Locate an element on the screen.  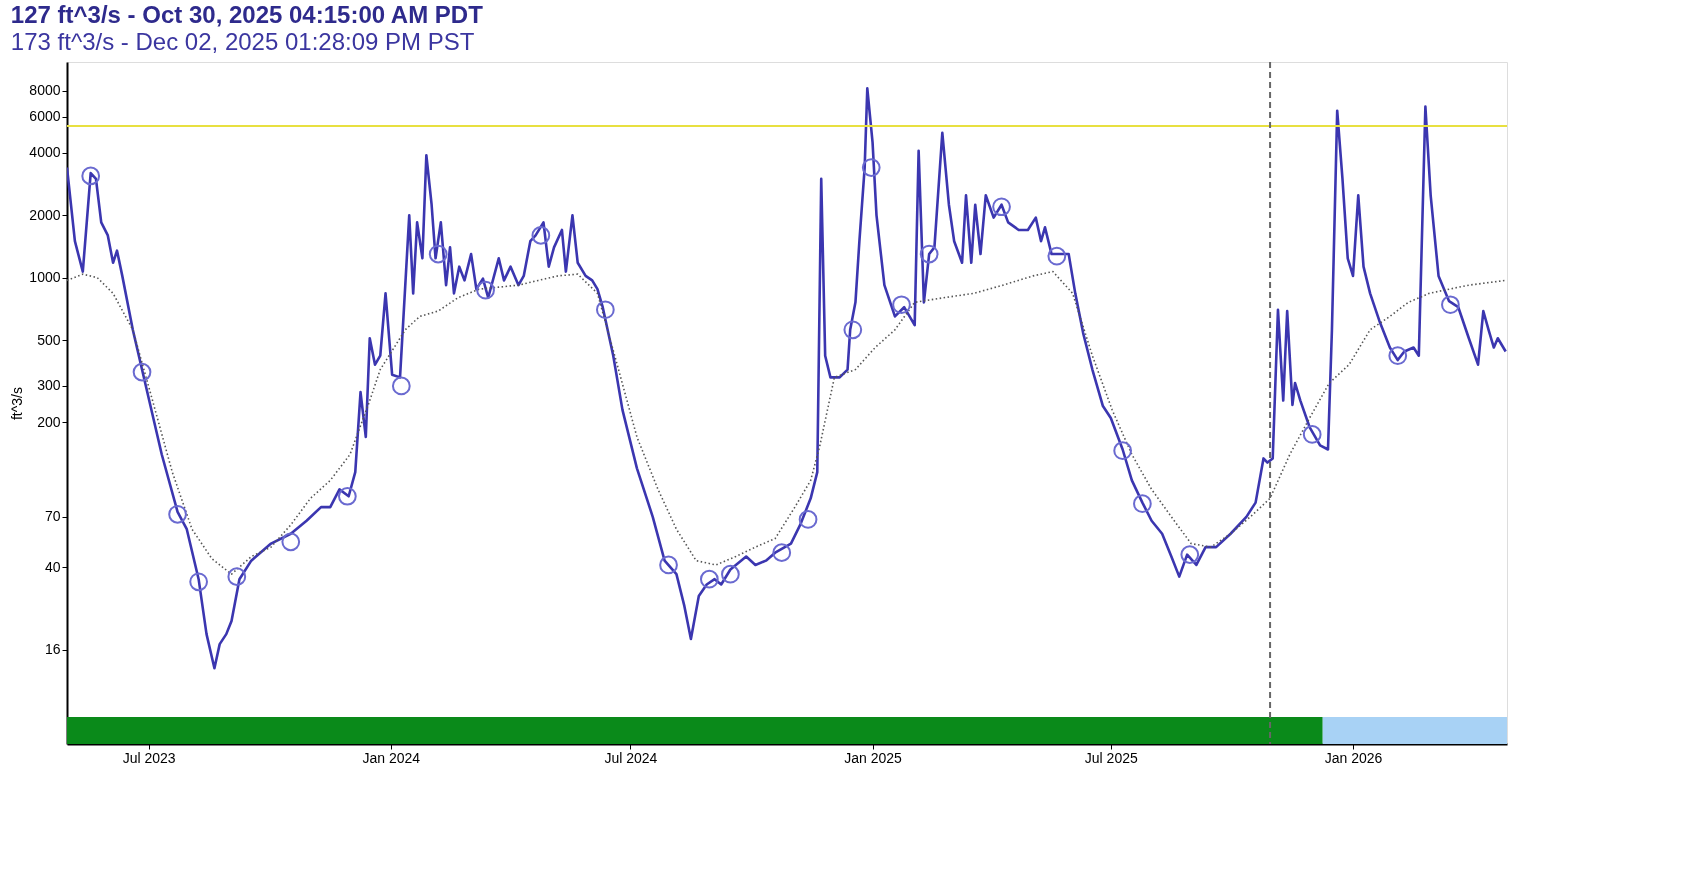
y-tick-label: 16 is located at coordinates (52, 649).